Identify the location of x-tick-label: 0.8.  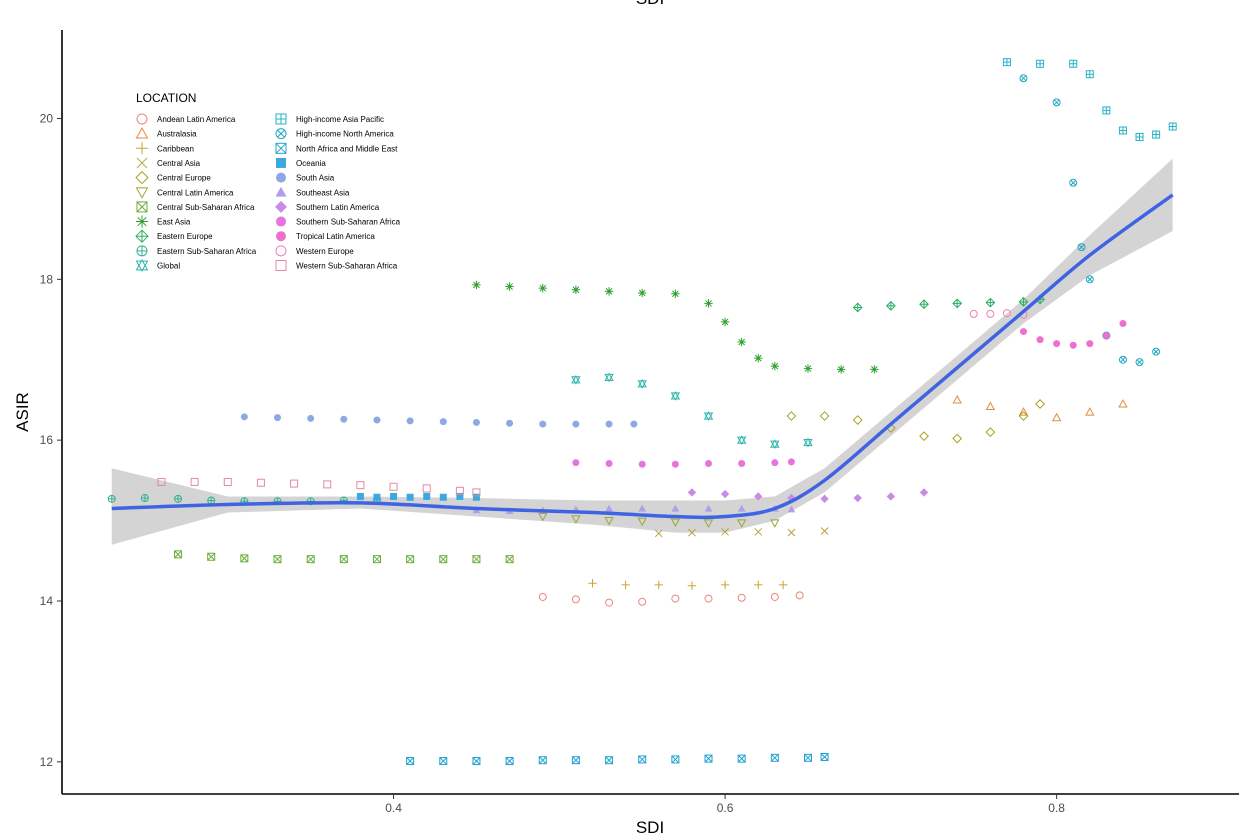
(1056, 808).